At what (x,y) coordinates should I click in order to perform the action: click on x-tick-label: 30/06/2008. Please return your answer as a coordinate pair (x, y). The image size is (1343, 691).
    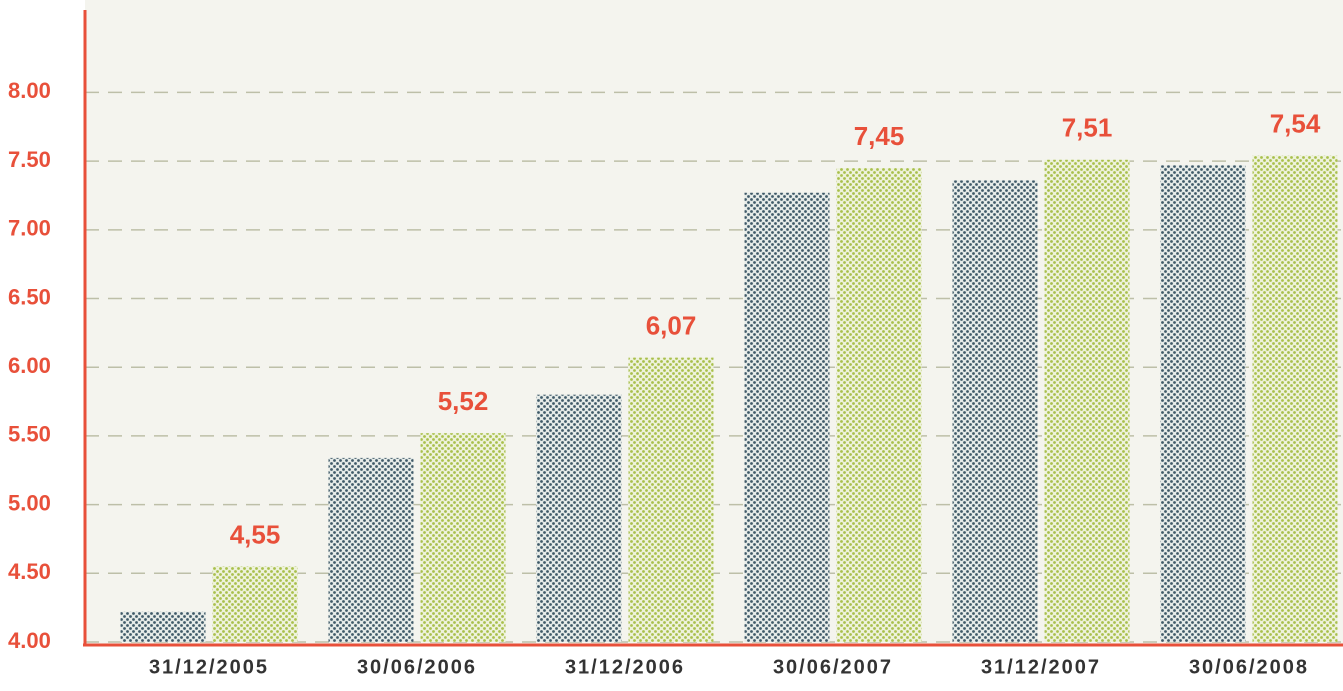
    Looking at the image, I should click on (1249, 667).